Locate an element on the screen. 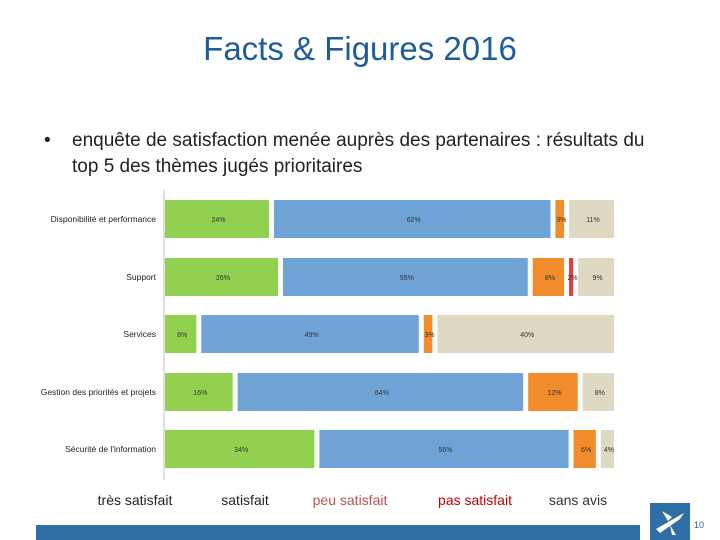  data-label: 34% is located at coordinates (241, 450).